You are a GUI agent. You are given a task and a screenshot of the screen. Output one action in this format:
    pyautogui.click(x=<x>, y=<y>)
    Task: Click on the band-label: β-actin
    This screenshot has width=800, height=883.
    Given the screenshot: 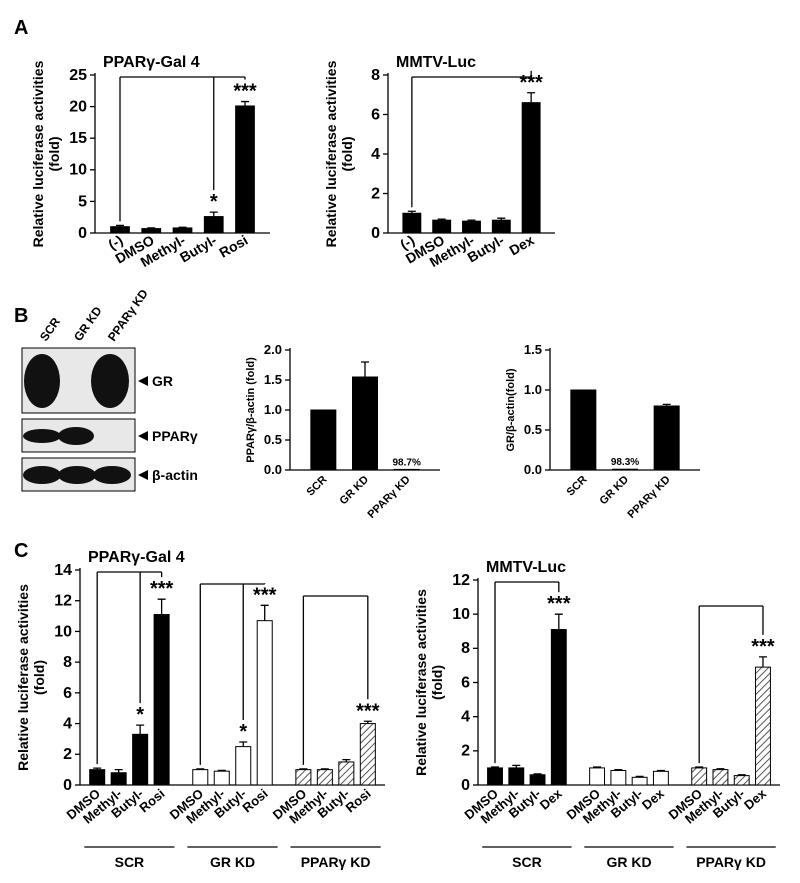 What is the action you would take?
    pyautogui.click(x=175, y=475)
    